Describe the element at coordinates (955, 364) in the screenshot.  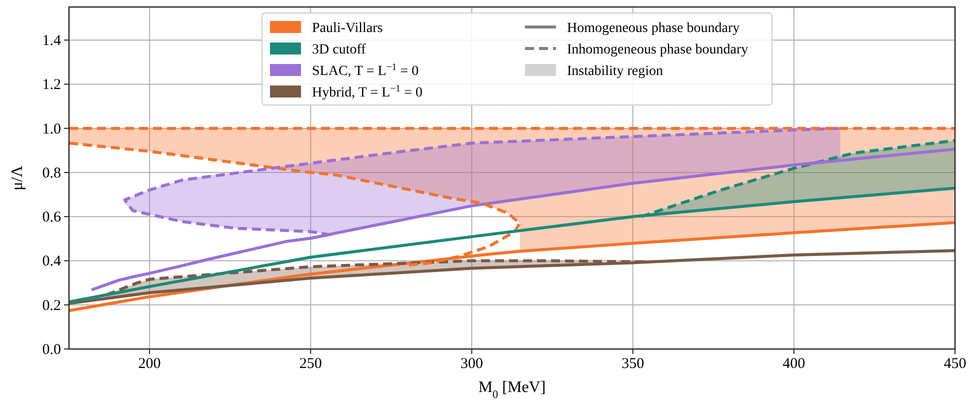
I see `x-tick-label: 450` at that location.